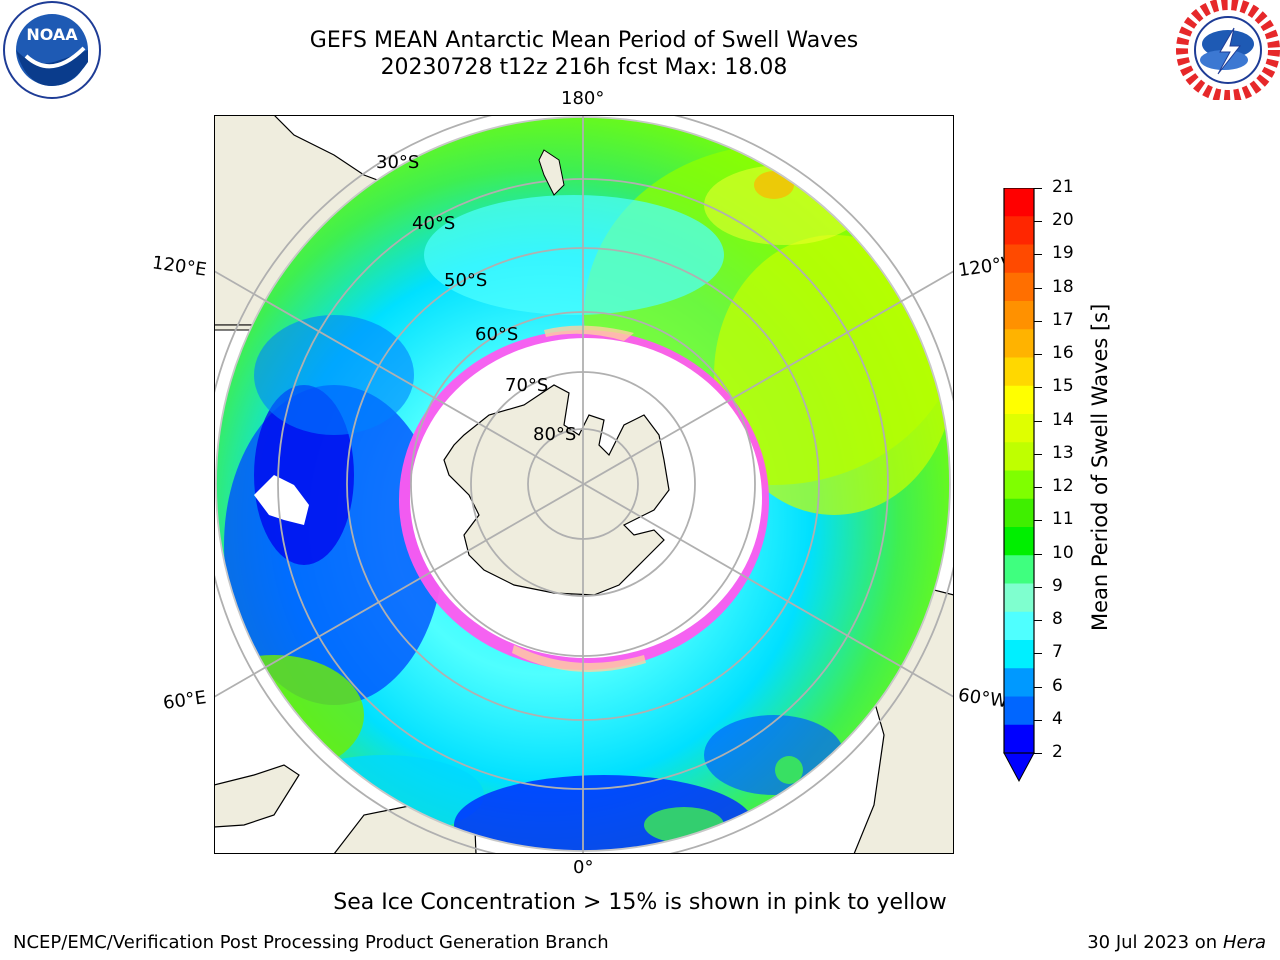 The image size is (1280, 960). I want to click on lat-label-30s: 30°S, so click(398, 162).